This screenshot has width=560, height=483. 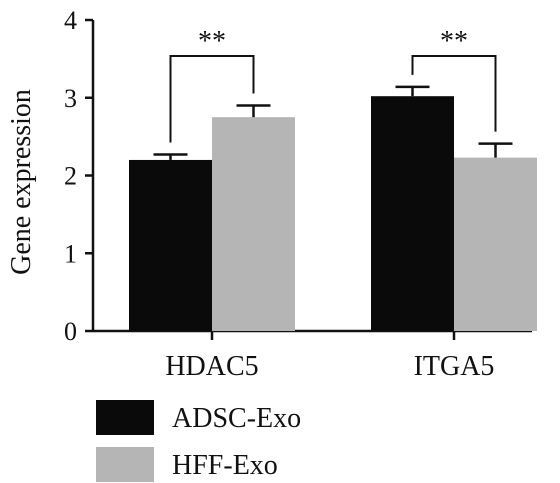 I want to click on y-tick-label: 1, so click(x=70, y=253).